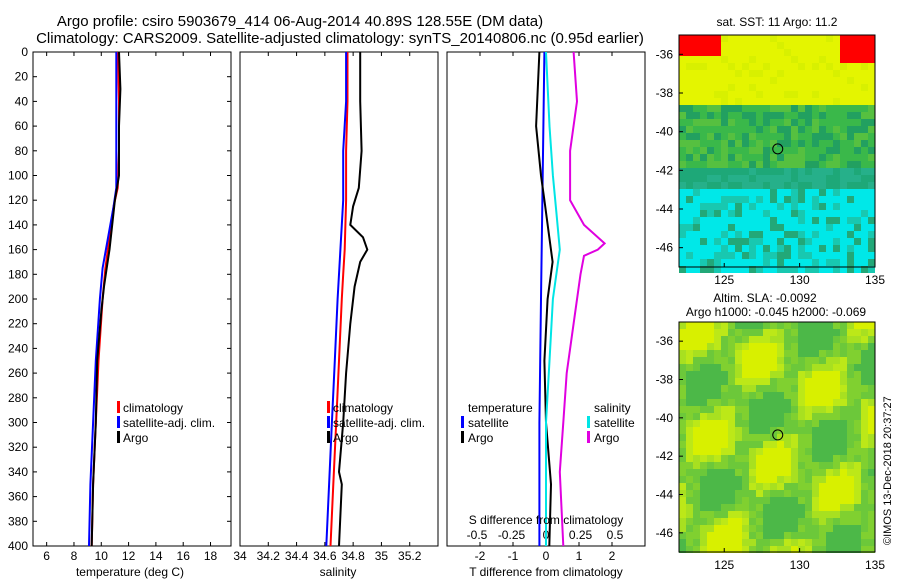 This screenshot has height=580, width=900. What do you see at coordinates (22, 126) in the screenshot?
I see `depth-tick-label: 60` at bounding box center [22, 126].